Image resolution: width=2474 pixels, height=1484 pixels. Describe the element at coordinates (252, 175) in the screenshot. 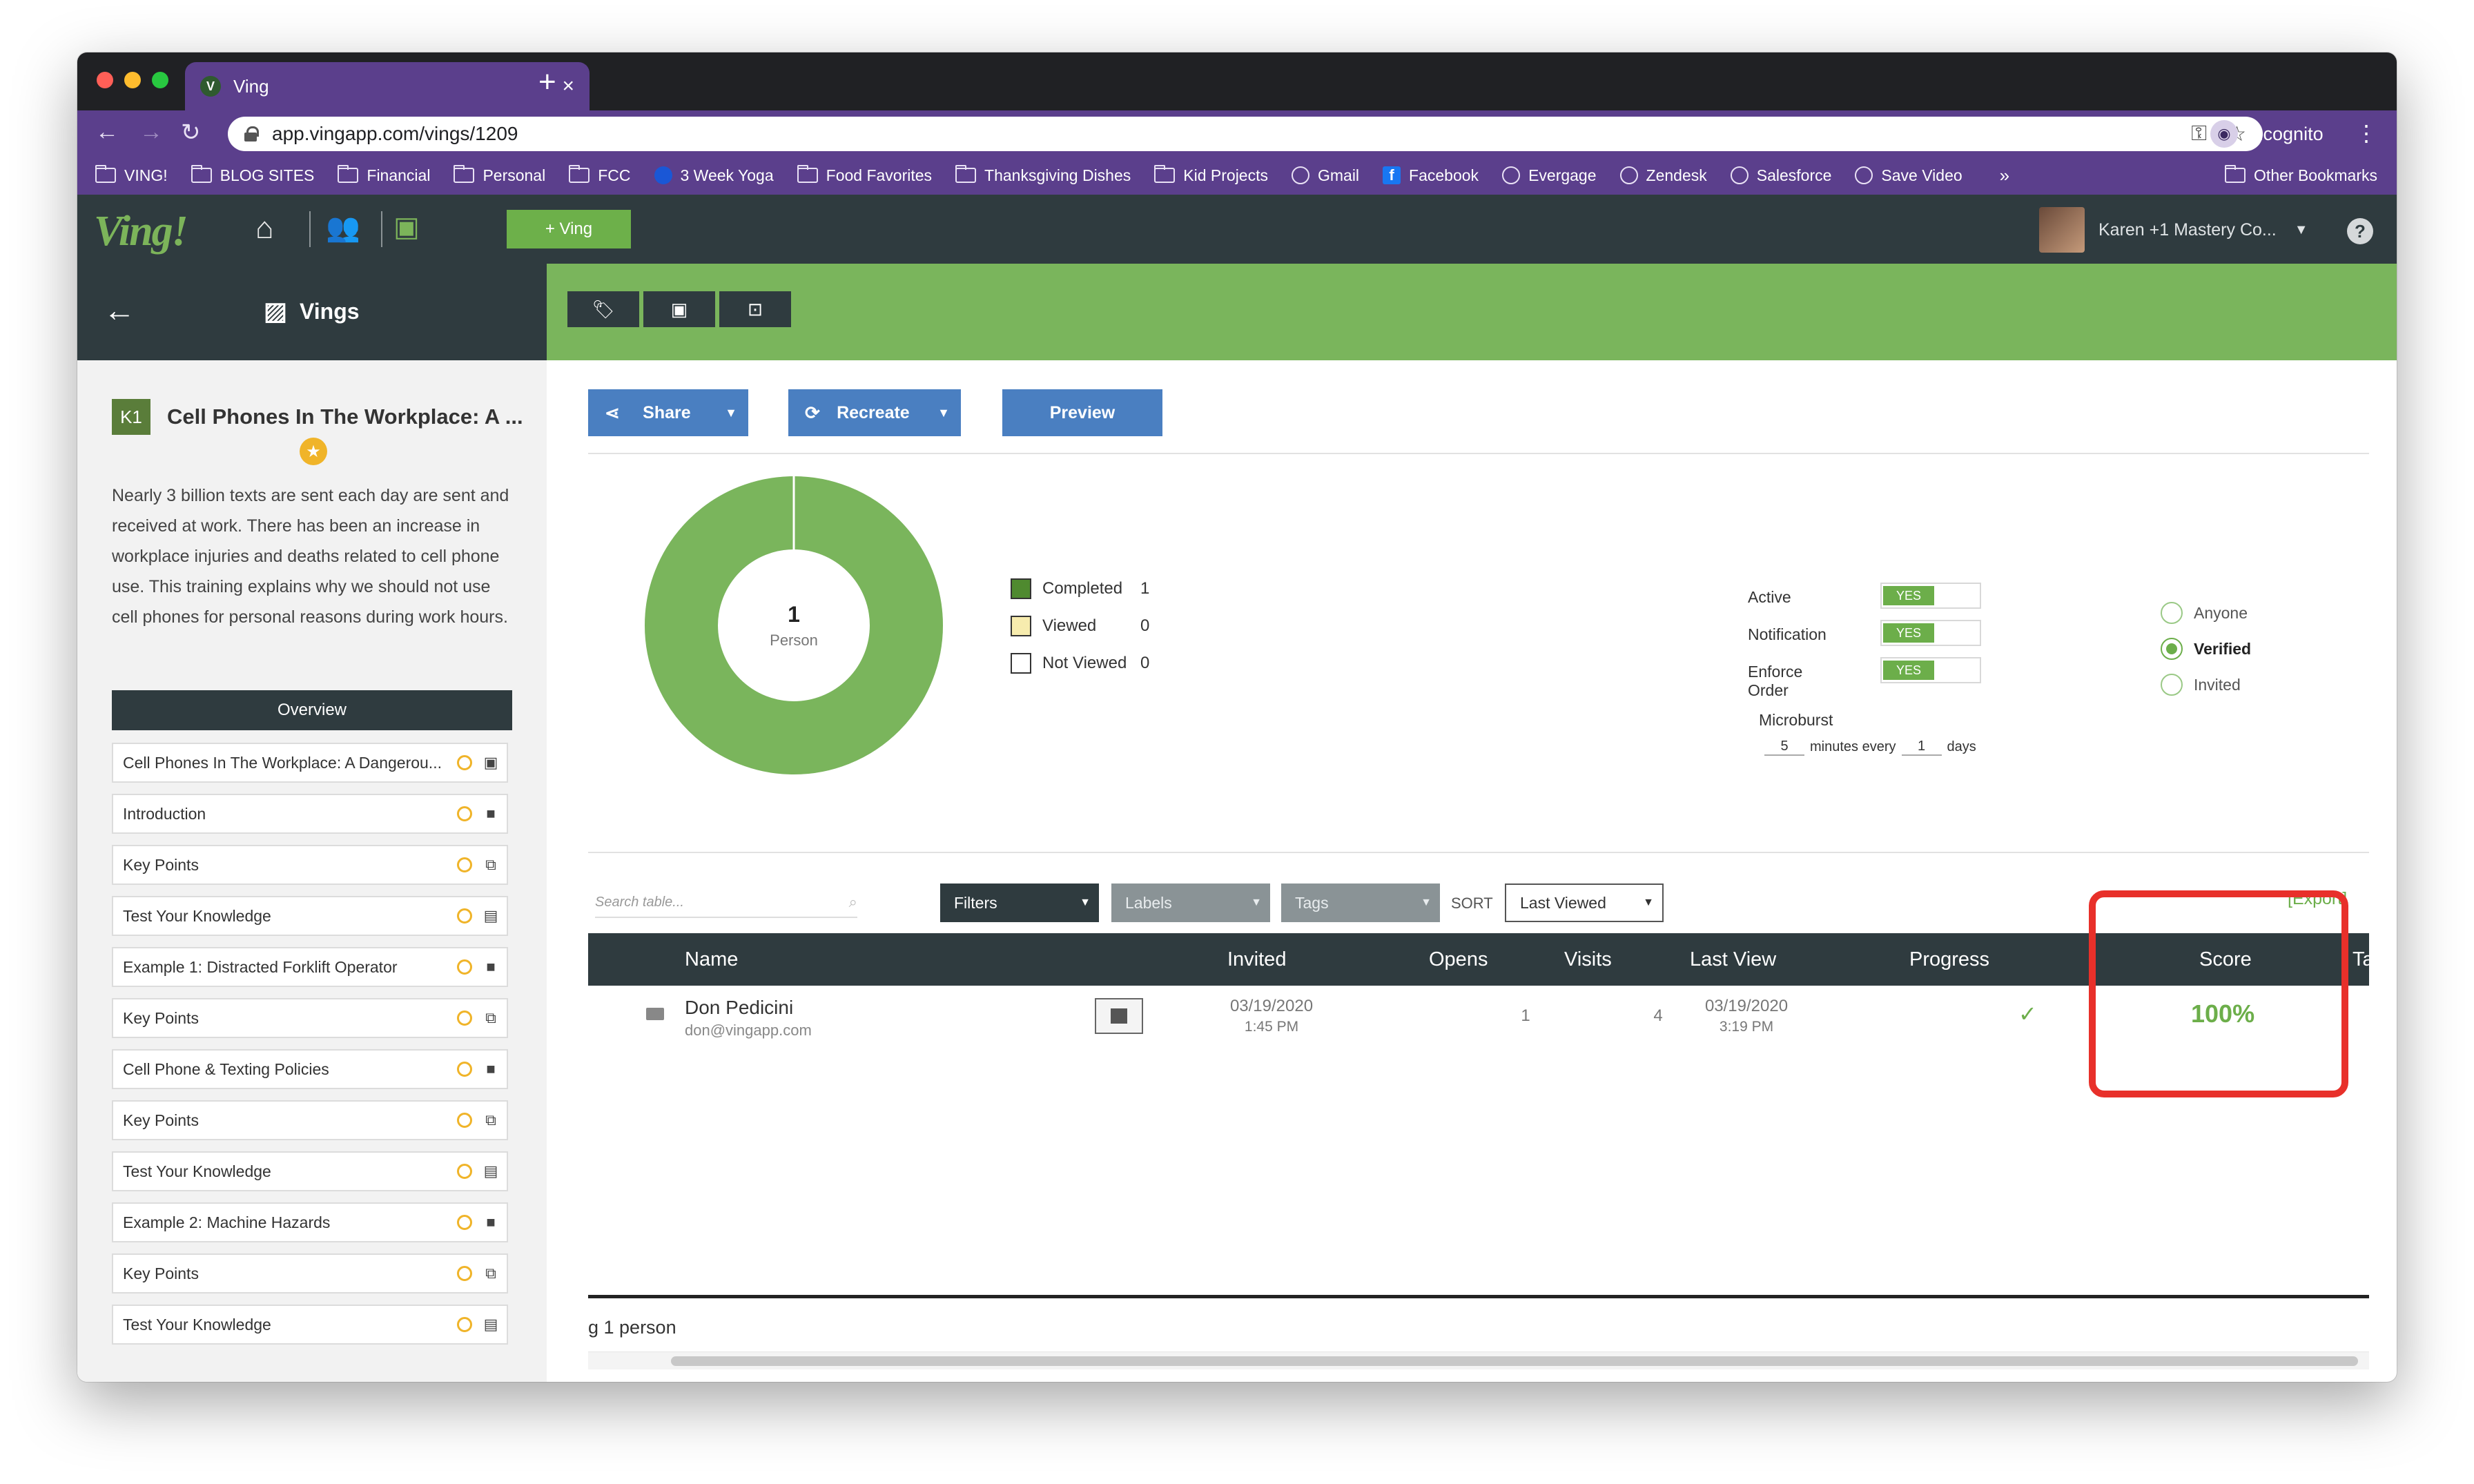

I see `bookmark-item: BLOG SITES` at that location.